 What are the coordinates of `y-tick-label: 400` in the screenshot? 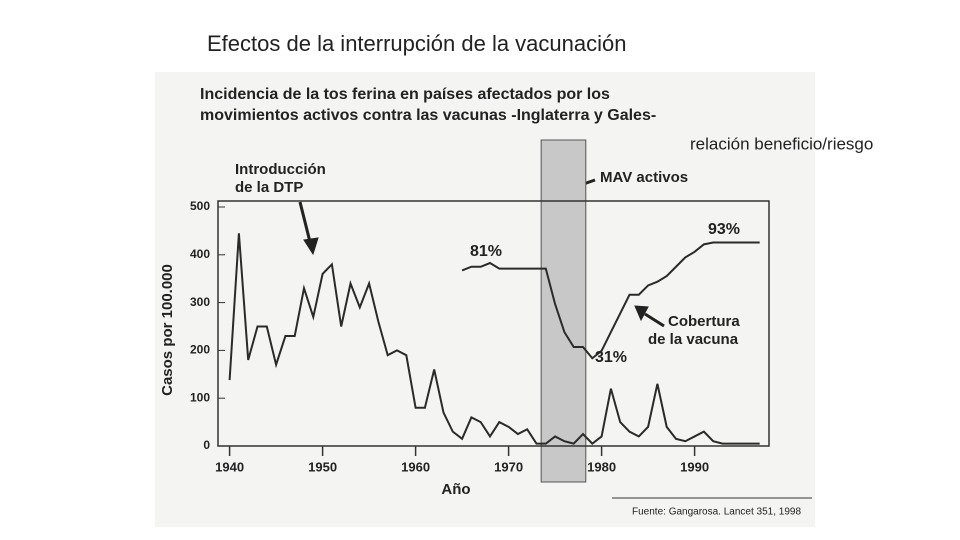 It's located at (200, 254).